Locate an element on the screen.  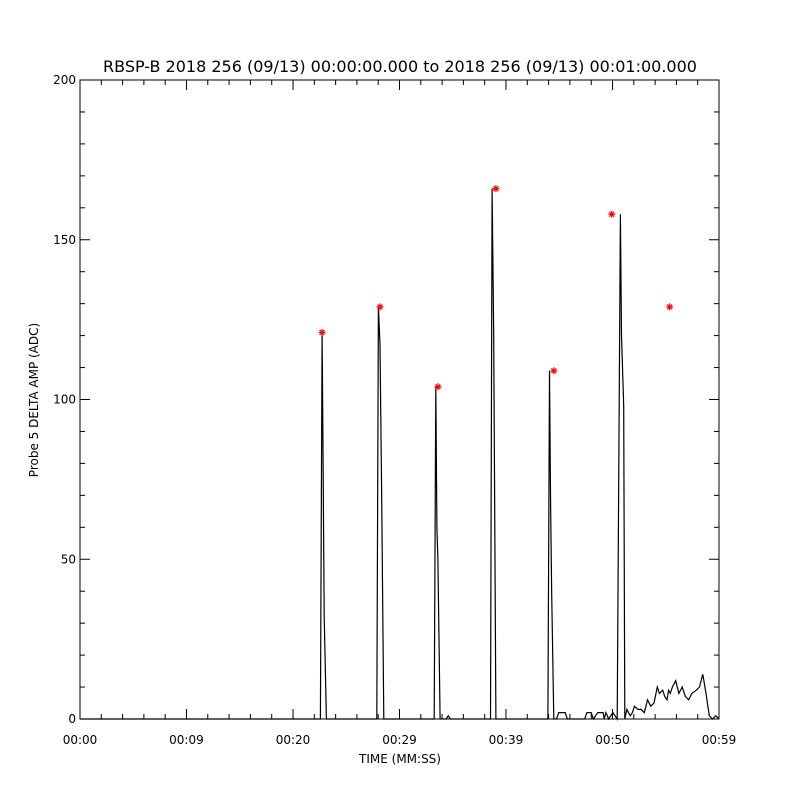
y-axis-label: Probe 5 DELTA AMP (ADC) is located at coordinates (34, 400).